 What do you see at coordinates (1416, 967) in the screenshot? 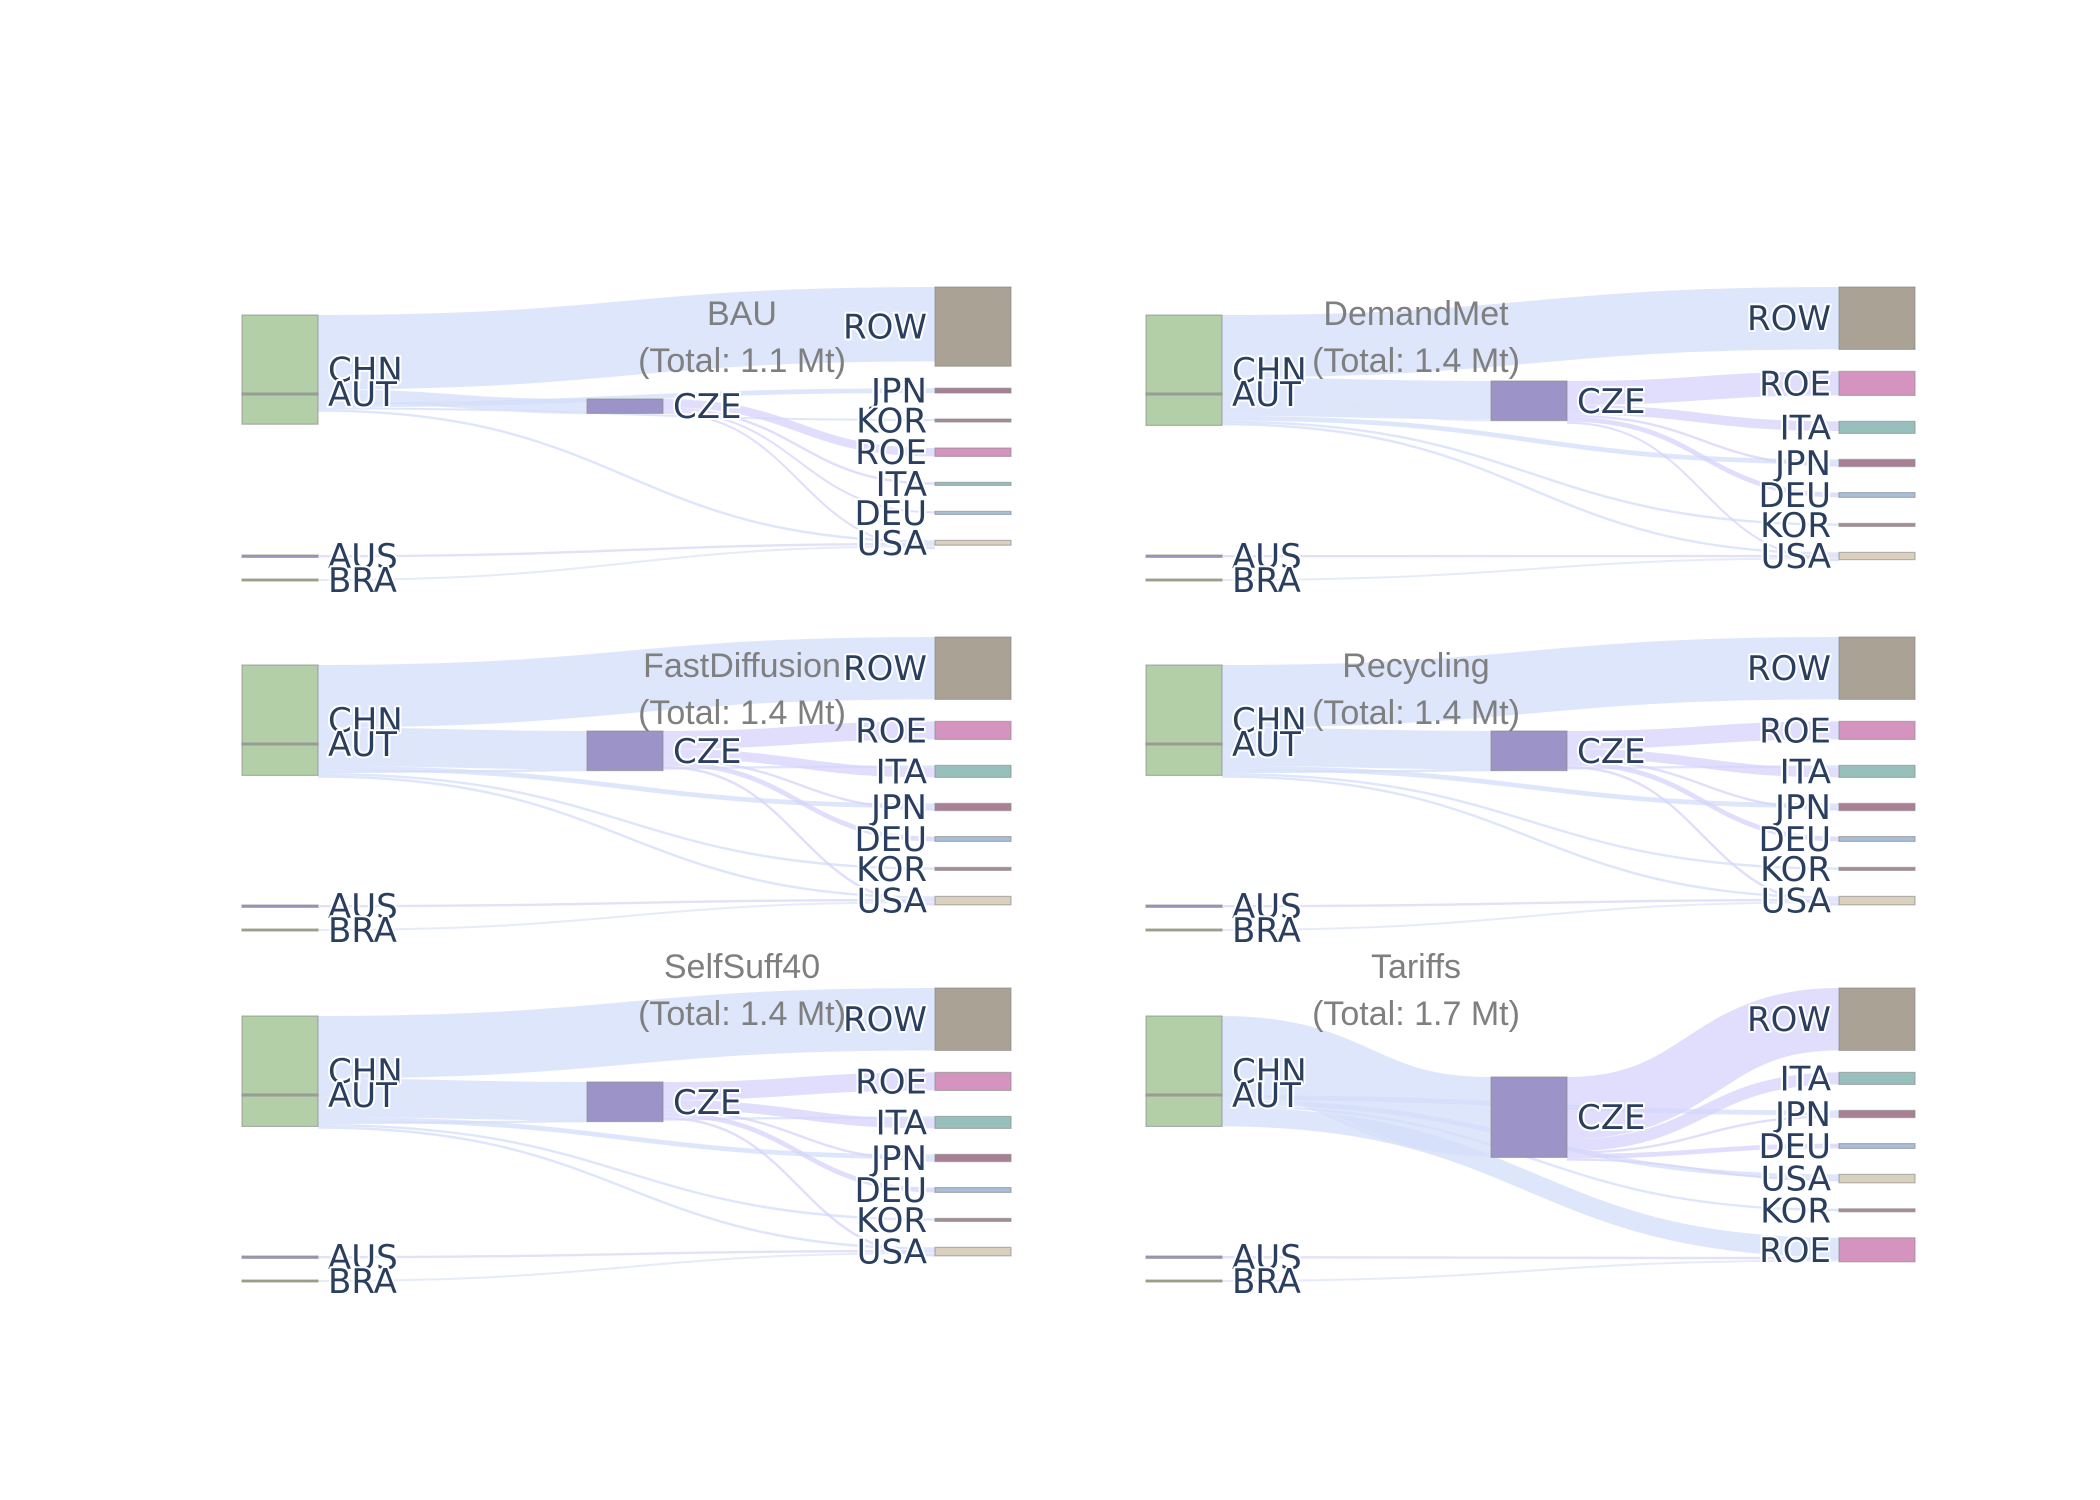
I see `panel-title-tariffs: Tariffs` at bounding box center [1416, 967].